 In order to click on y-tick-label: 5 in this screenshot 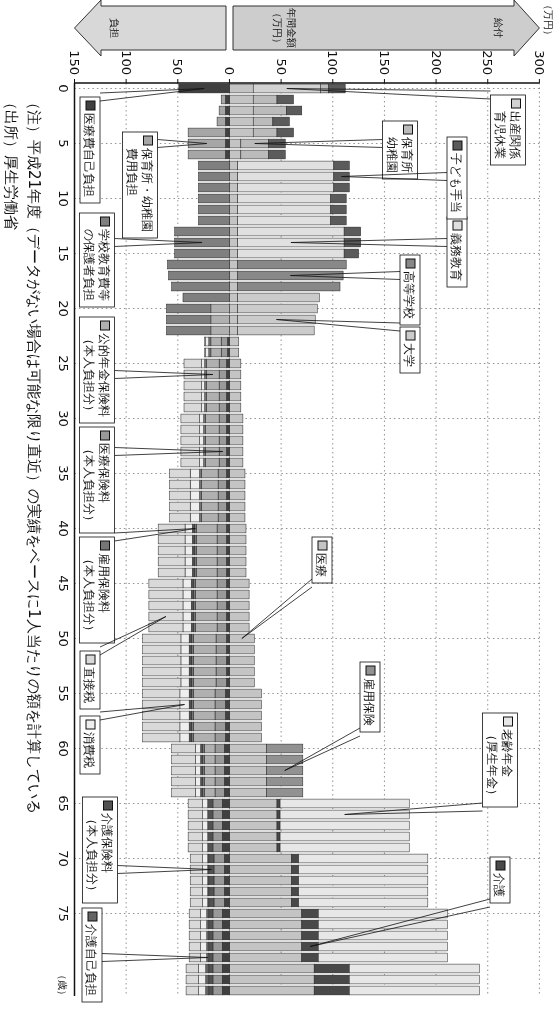, I will do `click(63, 143)`.